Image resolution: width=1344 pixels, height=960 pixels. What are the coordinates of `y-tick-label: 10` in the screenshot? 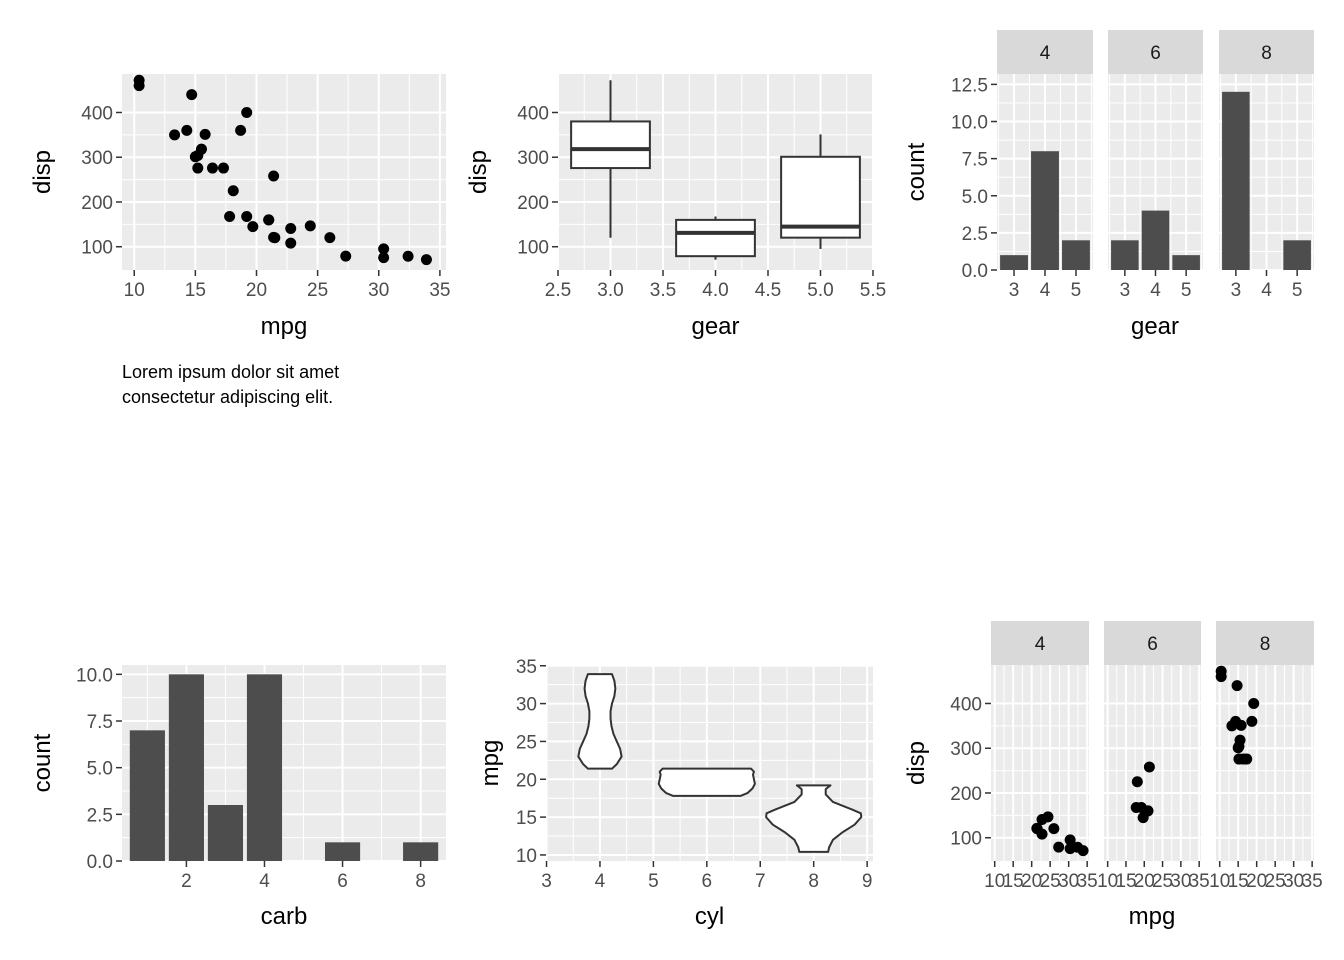 It's located at (526, 856).